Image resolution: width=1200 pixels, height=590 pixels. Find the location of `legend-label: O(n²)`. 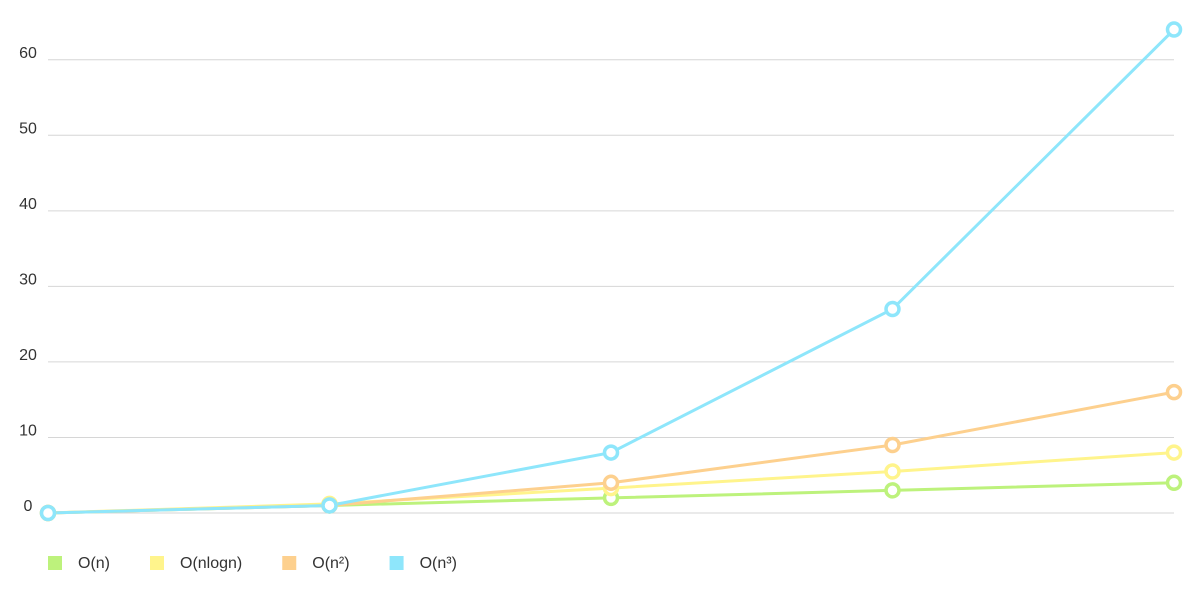

legend-label: O(n²) is located at coordinates (330, 563).